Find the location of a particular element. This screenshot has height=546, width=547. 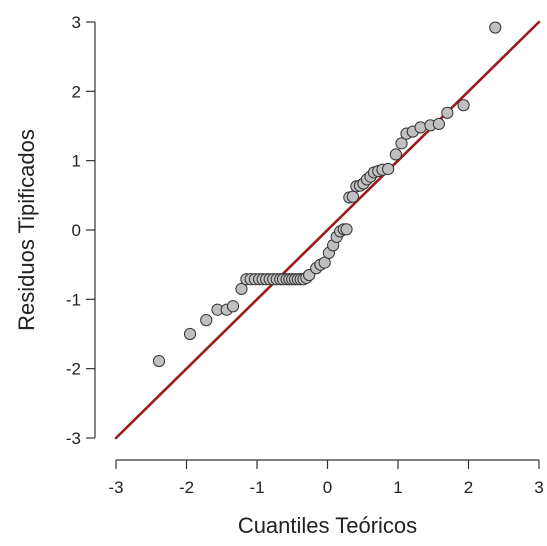

y-tick-label: -1 is located at coordinates (73, 299).